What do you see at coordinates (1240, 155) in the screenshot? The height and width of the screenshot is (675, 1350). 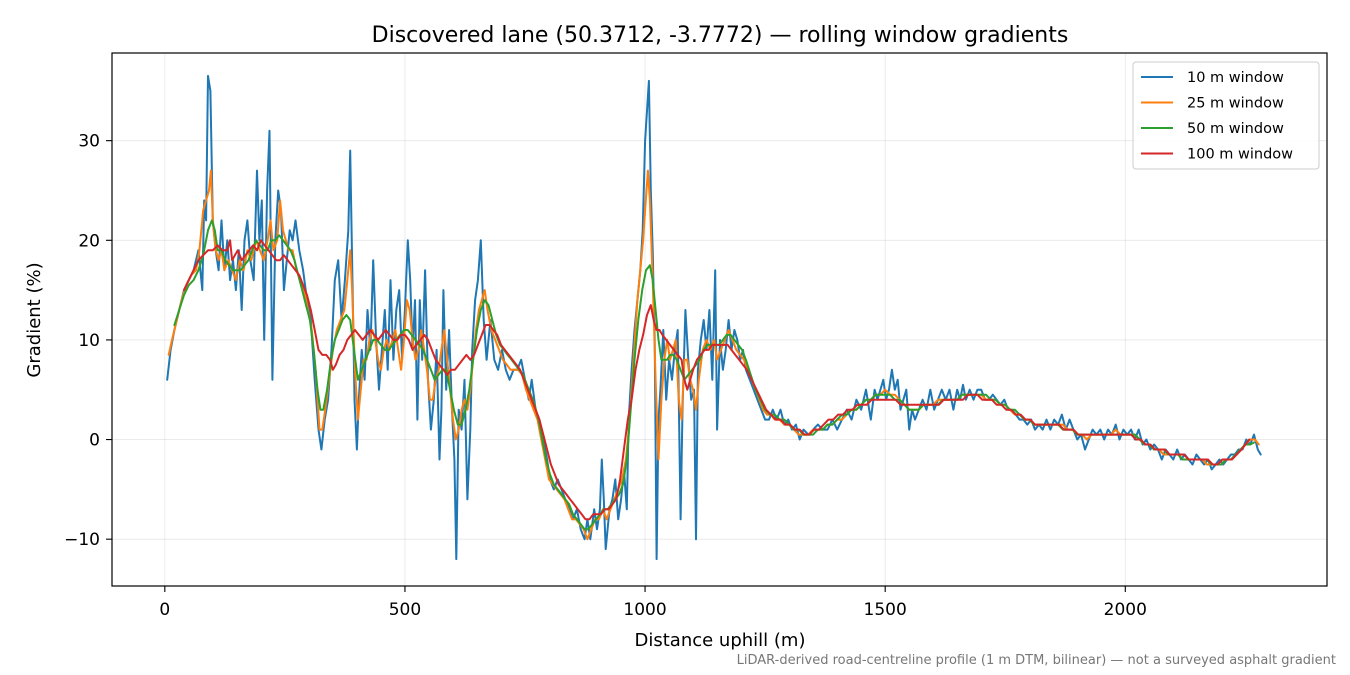 I see `legend-label-4: 100 m window` at bounding box center [1240, 155].